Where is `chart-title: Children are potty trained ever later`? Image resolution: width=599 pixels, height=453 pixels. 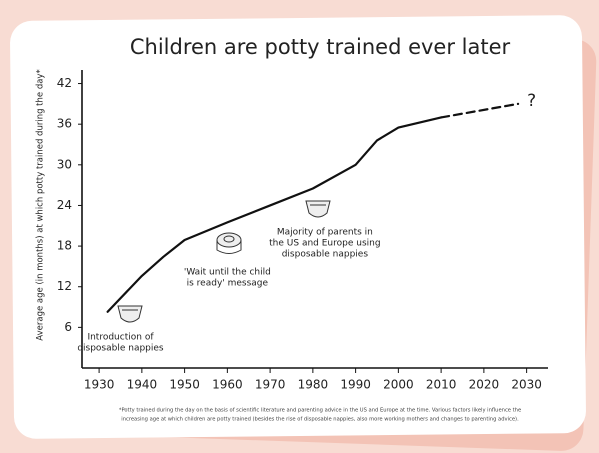
chart-title: Children are potty trained ever later is located at coordinates (320, 47).